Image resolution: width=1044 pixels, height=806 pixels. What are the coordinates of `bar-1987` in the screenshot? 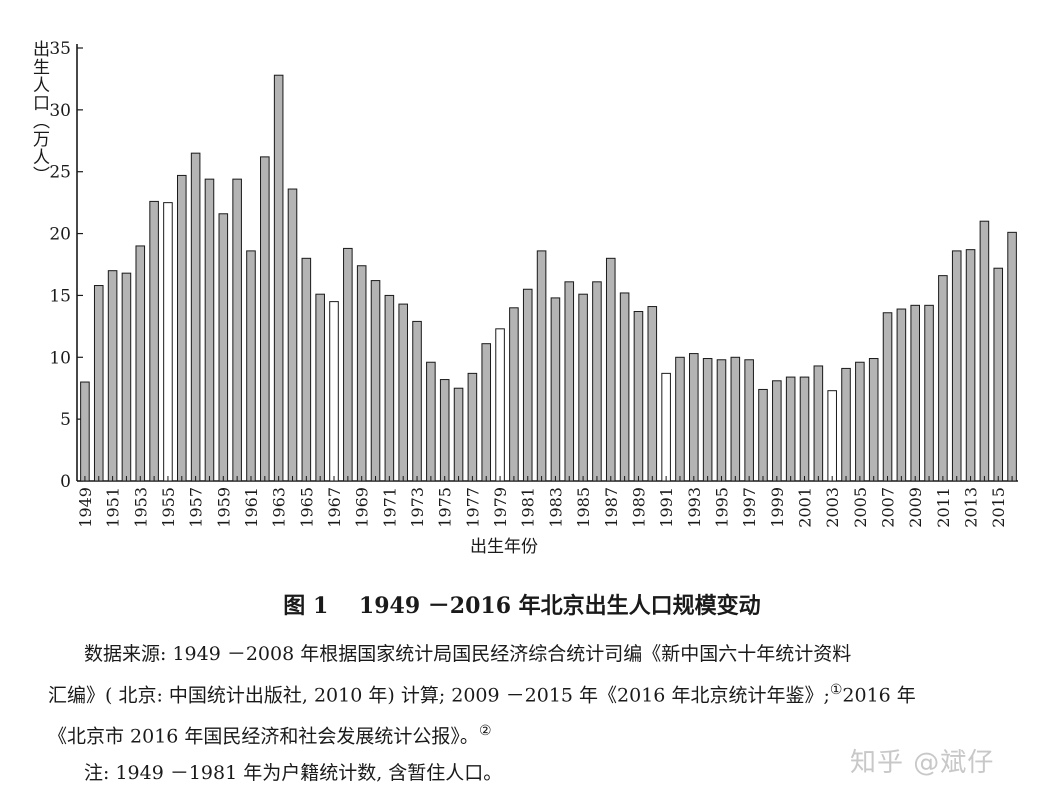 It's located at (610, 369).